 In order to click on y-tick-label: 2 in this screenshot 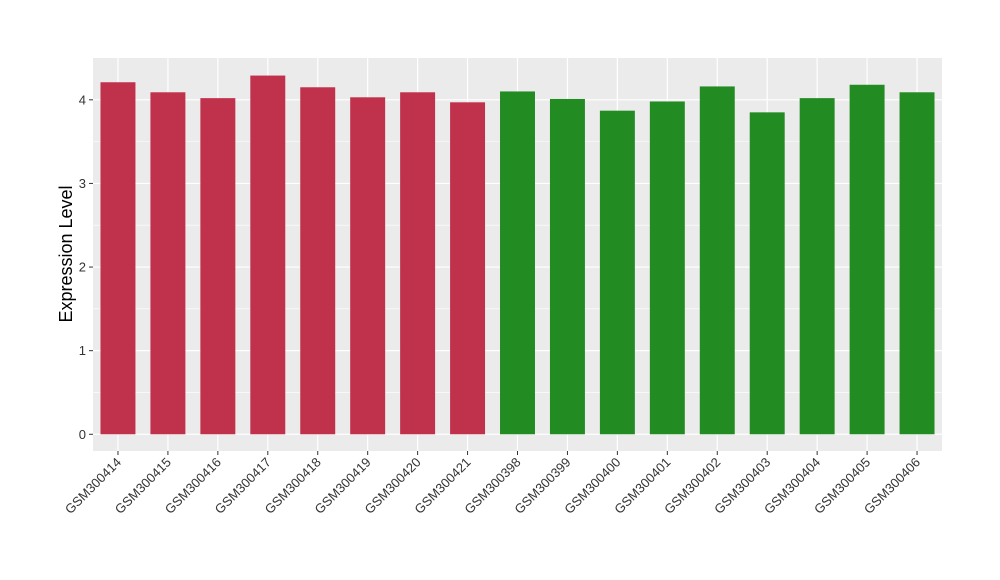, I will do `click(82, 267)`.